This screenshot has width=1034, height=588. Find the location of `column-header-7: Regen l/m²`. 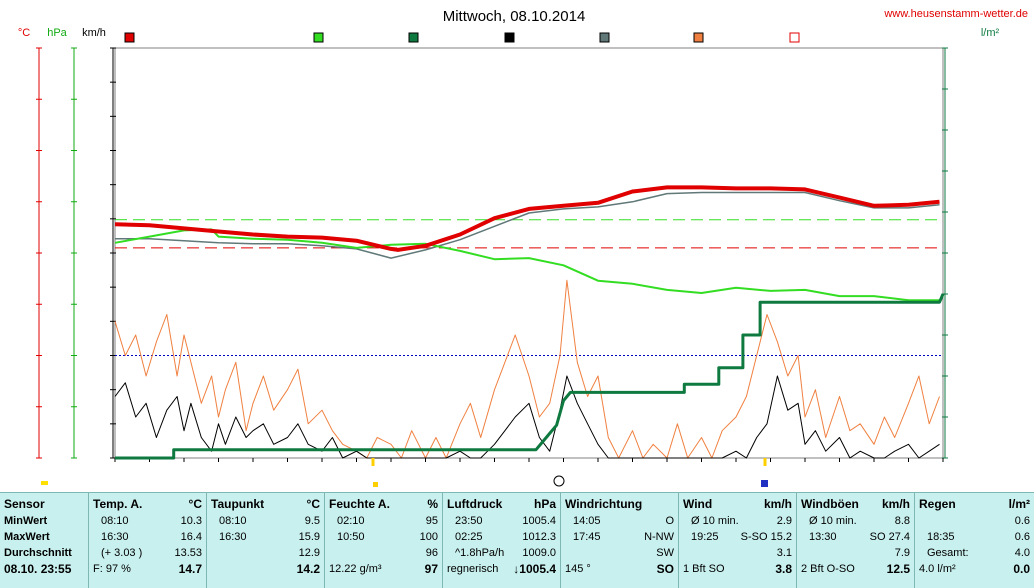

column-header-7: Regen l/m² is located at coordinates (974, 504).